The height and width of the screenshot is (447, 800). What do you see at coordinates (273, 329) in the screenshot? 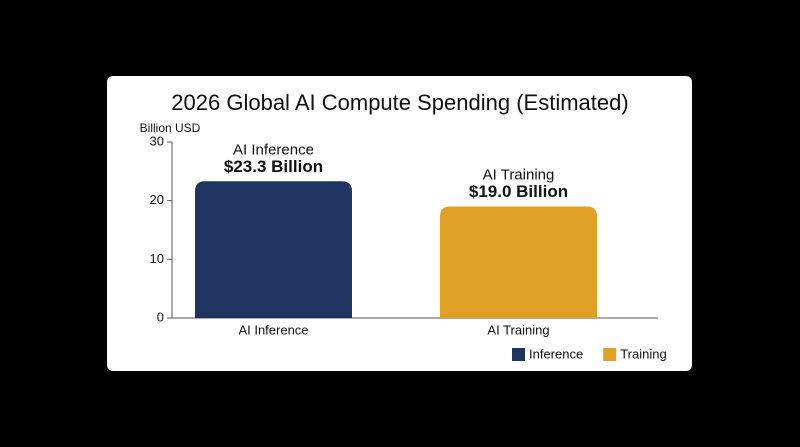
I see `x-tick-label: AI Inference` at bounding box center [273, 329].